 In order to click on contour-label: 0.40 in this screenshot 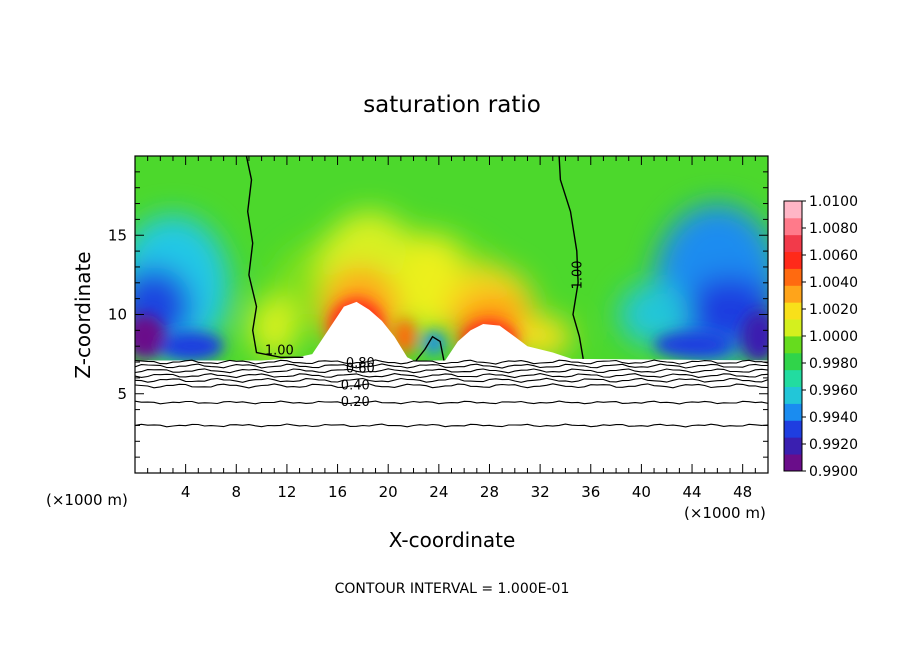, I will do `click(355, 385)`.